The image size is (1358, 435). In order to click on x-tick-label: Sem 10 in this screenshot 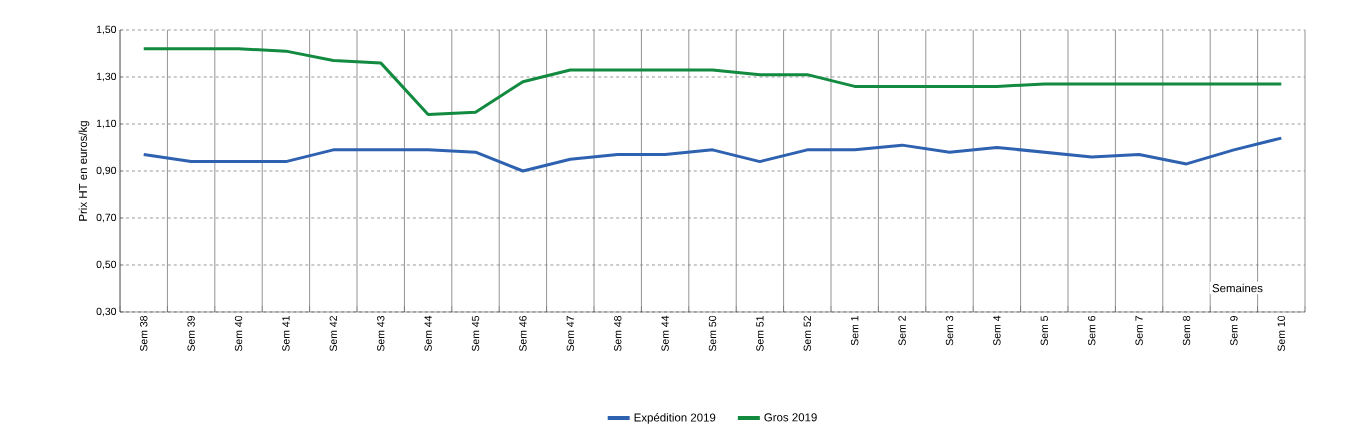, I will do `click(1281, 333)`.